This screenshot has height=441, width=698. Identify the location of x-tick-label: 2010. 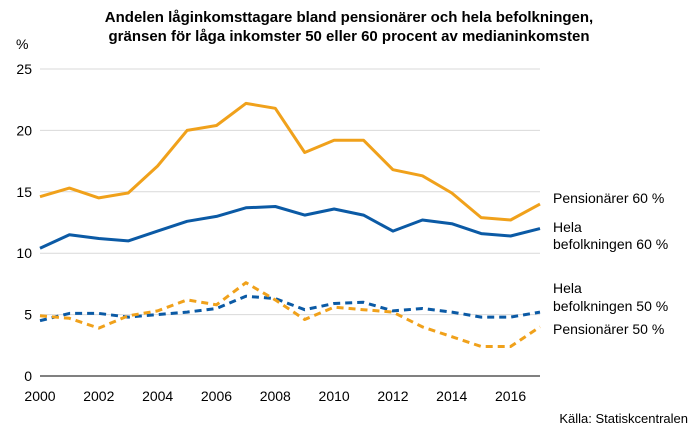
(334, 396).